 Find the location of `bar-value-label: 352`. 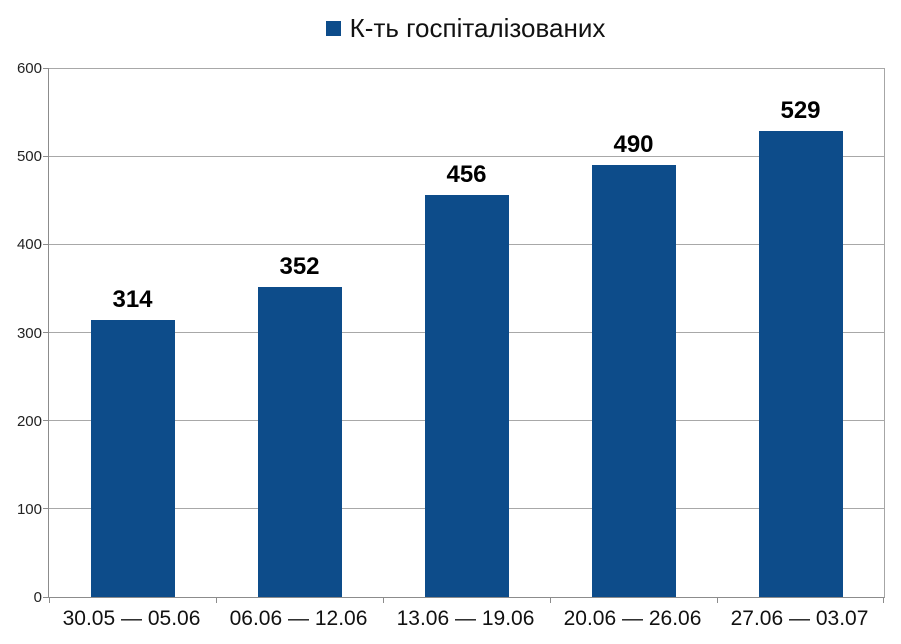

bar-value-label: 352 is located at coordinates (299, 266).